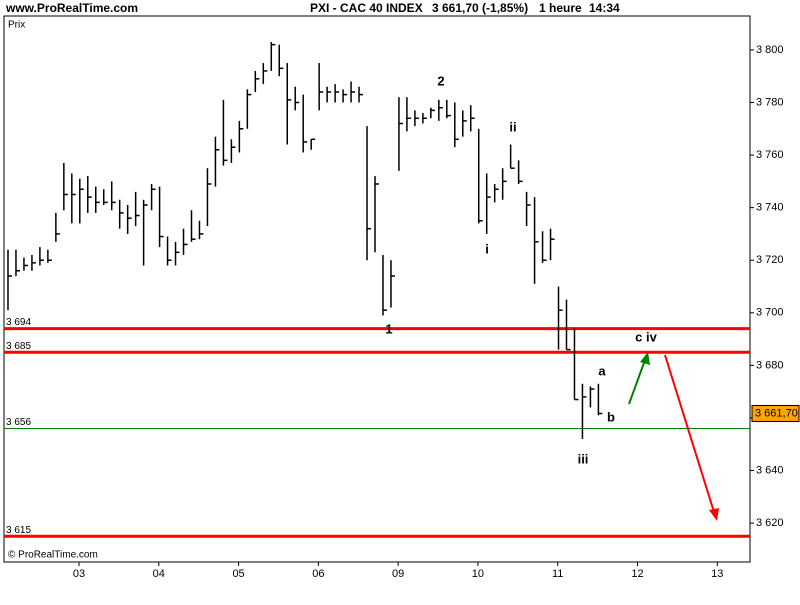 The width and height of the screenshot is (800, 605). I want to click on level-label: 3 685, so click(18, 346).